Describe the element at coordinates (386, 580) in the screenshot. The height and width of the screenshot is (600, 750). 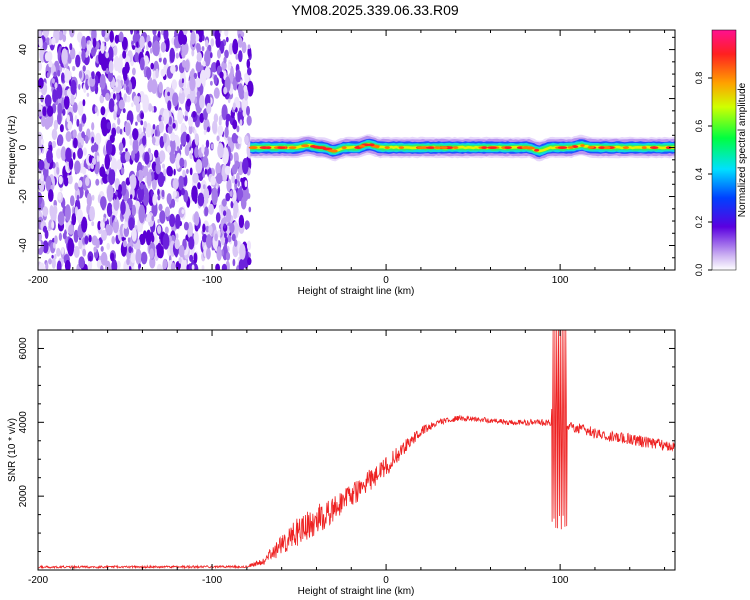
I see `snr-x-tick-label: 0` at that location.